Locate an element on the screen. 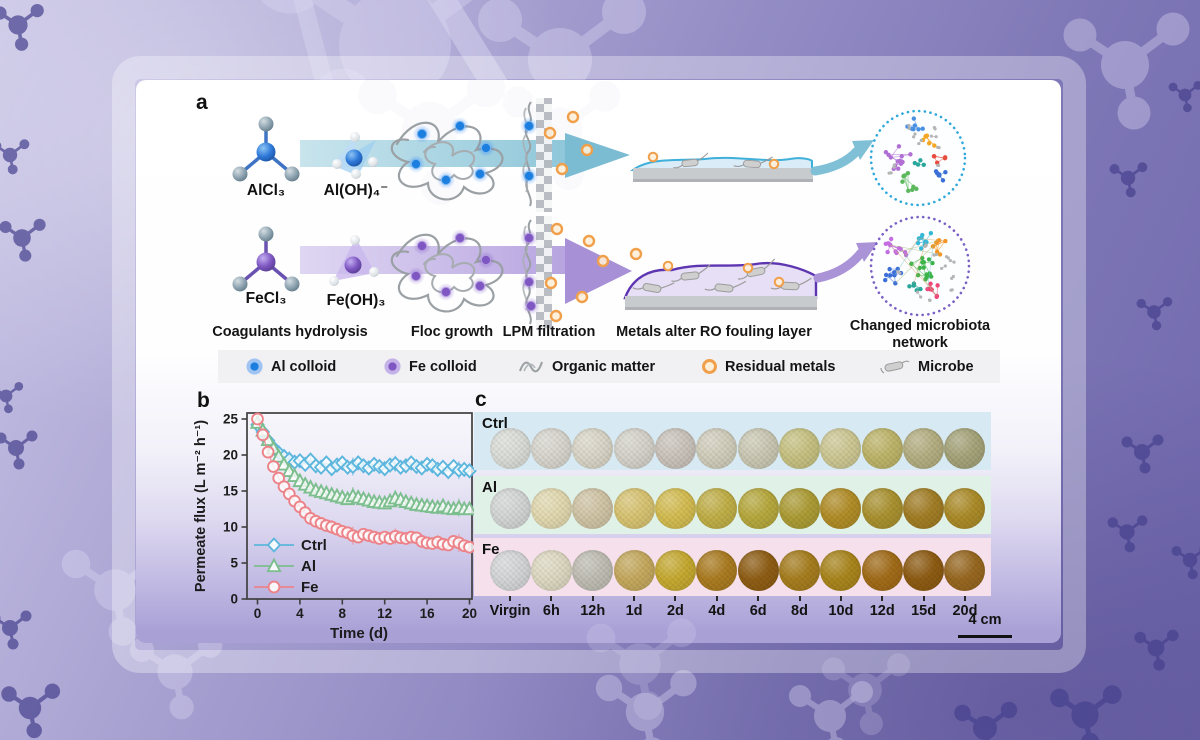 Image resolution: width=1200 pixels, height=740 pixels. organic-matter-icon is located at coordinates (531, 366).